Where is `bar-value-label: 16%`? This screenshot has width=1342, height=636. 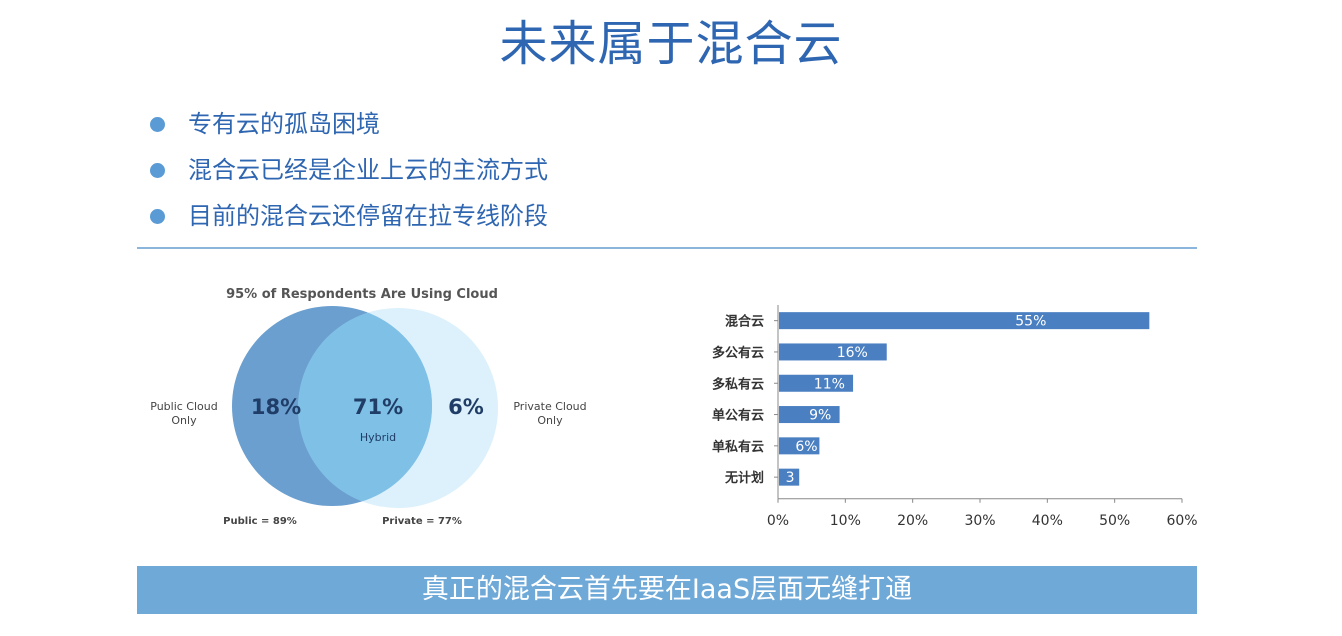
bar-value-label: 16% is located at coordinates (852, 353).